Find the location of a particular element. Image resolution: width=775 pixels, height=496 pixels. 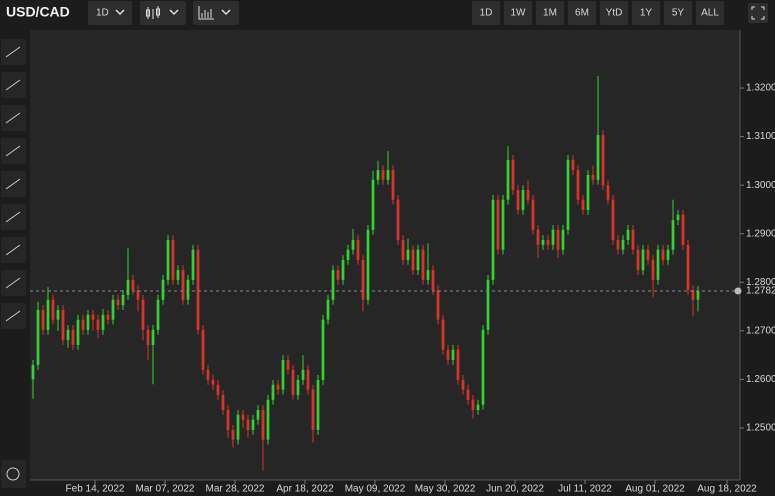

interval-label: 1D is located at coordinates (102, 13).